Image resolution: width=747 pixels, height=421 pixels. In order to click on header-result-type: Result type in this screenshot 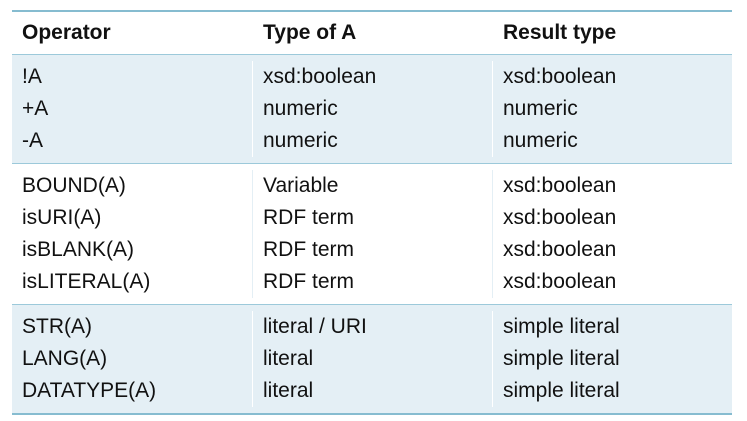, I will do `click(560, 32)`.